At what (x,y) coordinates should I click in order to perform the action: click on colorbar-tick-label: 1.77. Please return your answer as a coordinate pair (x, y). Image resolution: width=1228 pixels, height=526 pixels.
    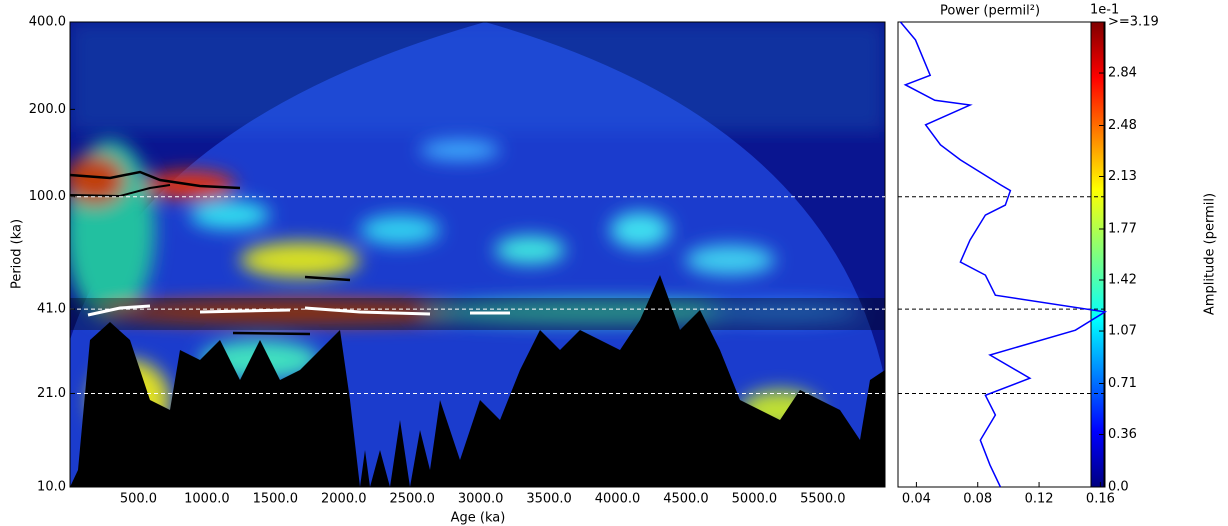
    Looking at the image, I should click on (1122, 228).